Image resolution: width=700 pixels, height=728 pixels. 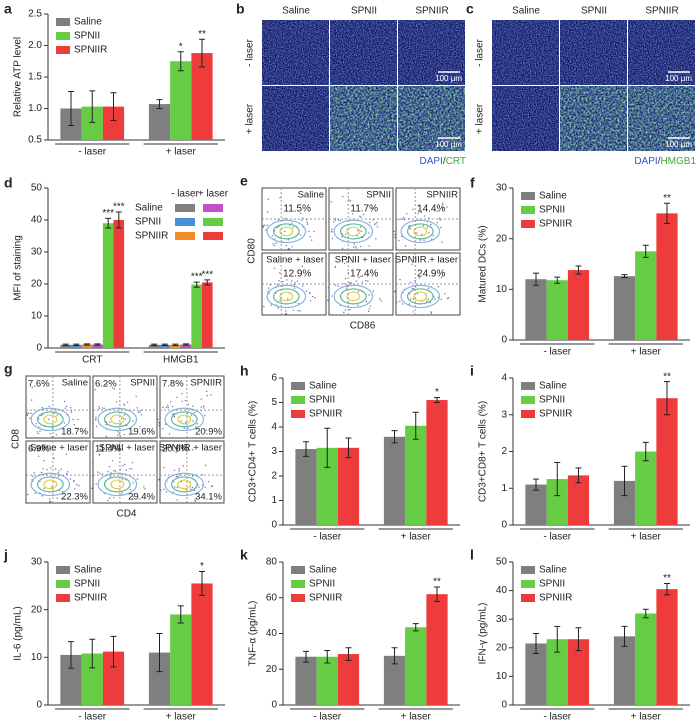 I want to click on y-tick-label: 3, so click(x=274, y=451).